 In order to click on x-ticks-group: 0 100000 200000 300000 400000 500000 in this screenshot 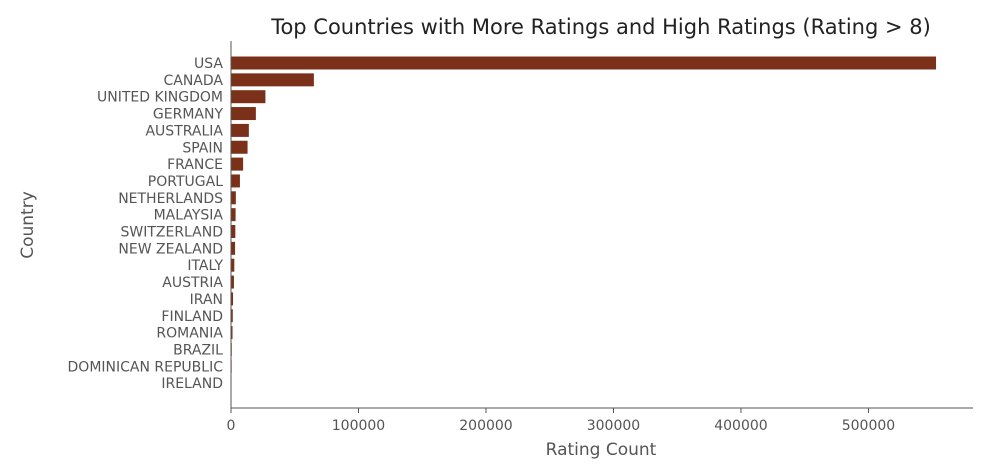, I will do `click(561, 421)`.